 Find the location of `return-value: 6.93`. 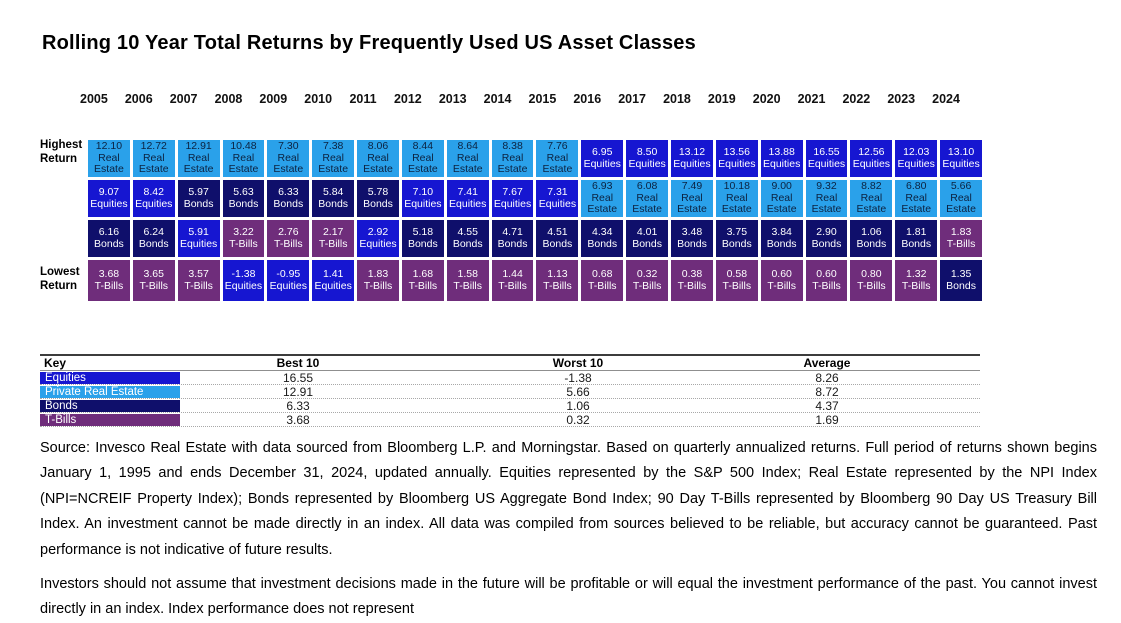

return-value: 6.93 is located at coordinates (602, 186).